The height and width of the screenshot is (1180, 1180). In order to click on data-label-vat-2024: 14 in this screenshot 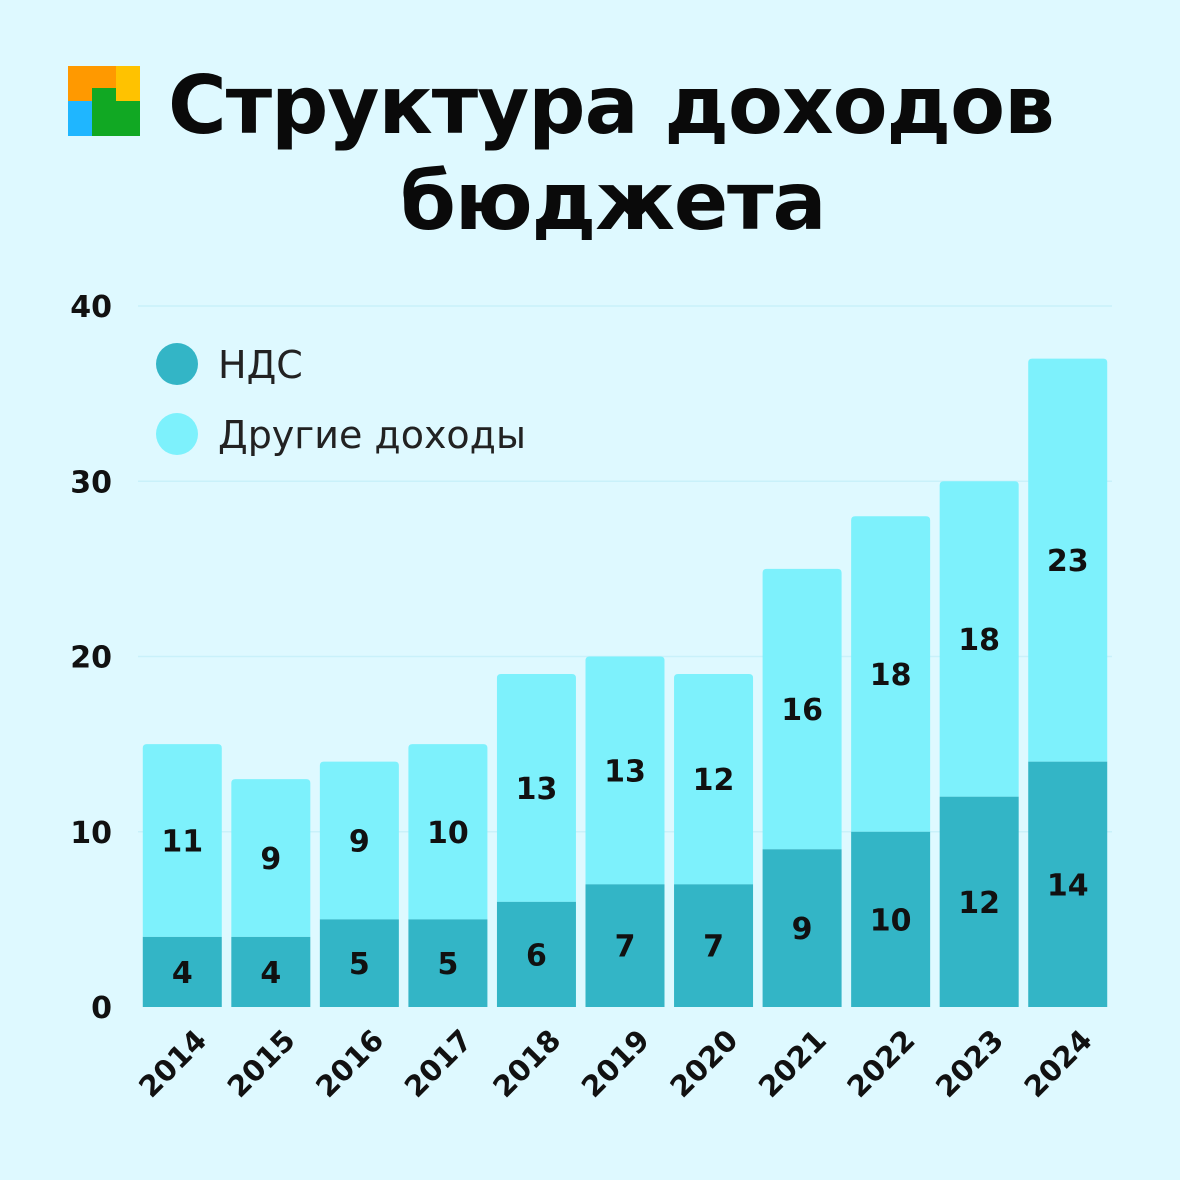, I will do `click(1068, 885)`.